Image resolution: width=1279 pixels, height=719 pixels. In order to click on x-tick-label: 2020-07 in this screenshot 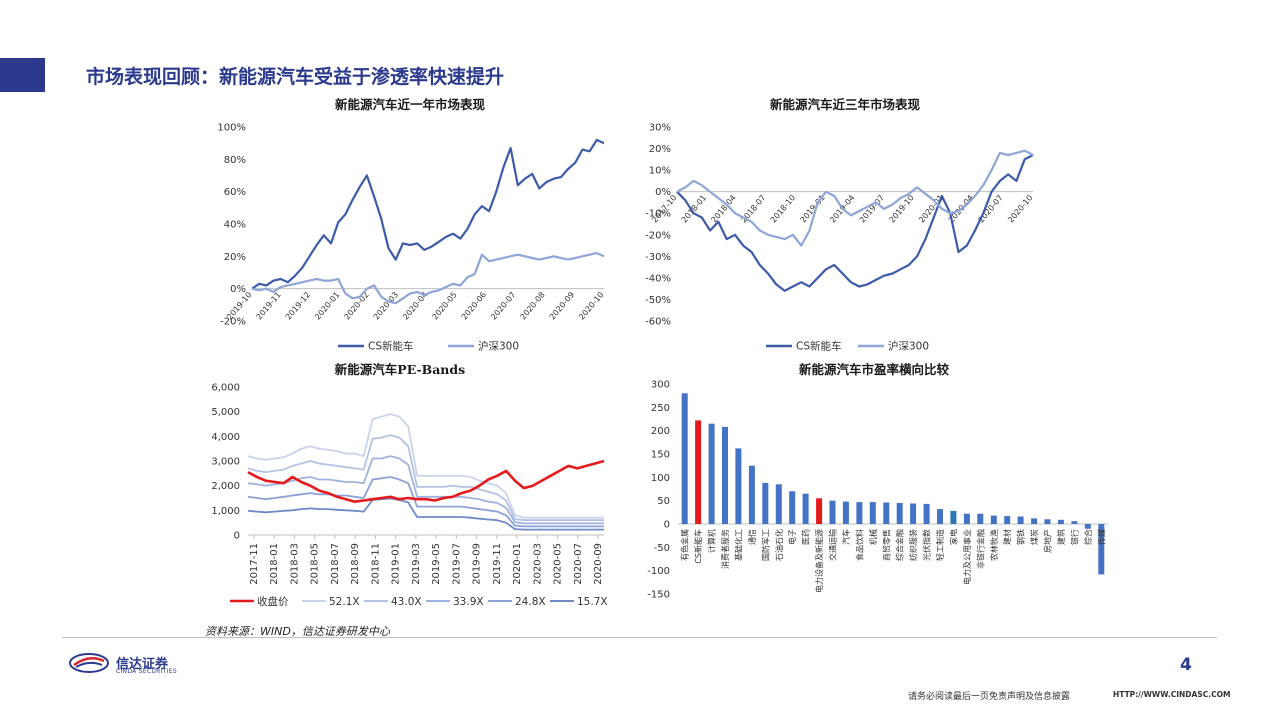, I will do `click(578, 564)`.